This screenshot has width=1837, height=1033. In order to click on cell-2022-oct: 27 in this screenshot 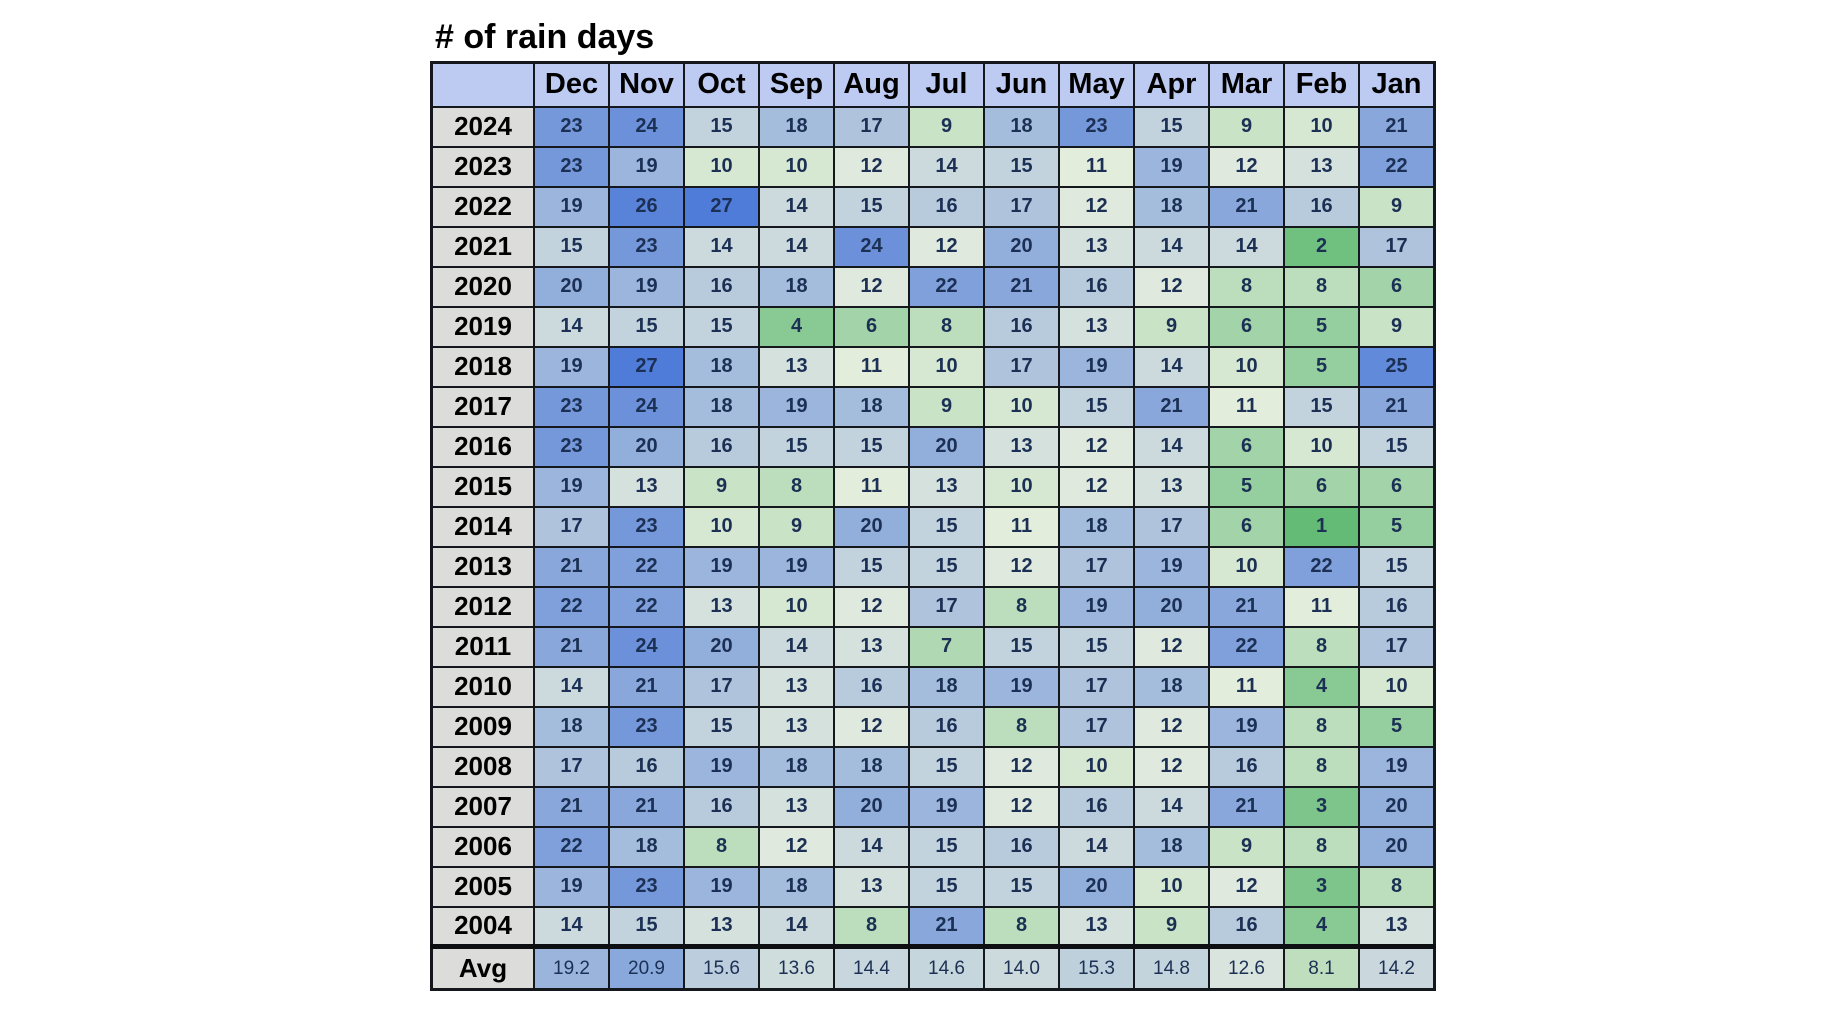, I will do `click(721, 206)`.